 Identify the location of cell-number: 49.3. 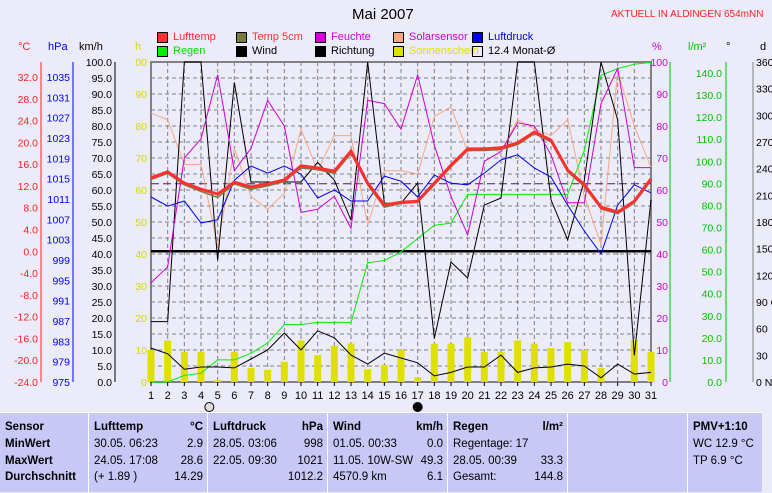
(431, 460).